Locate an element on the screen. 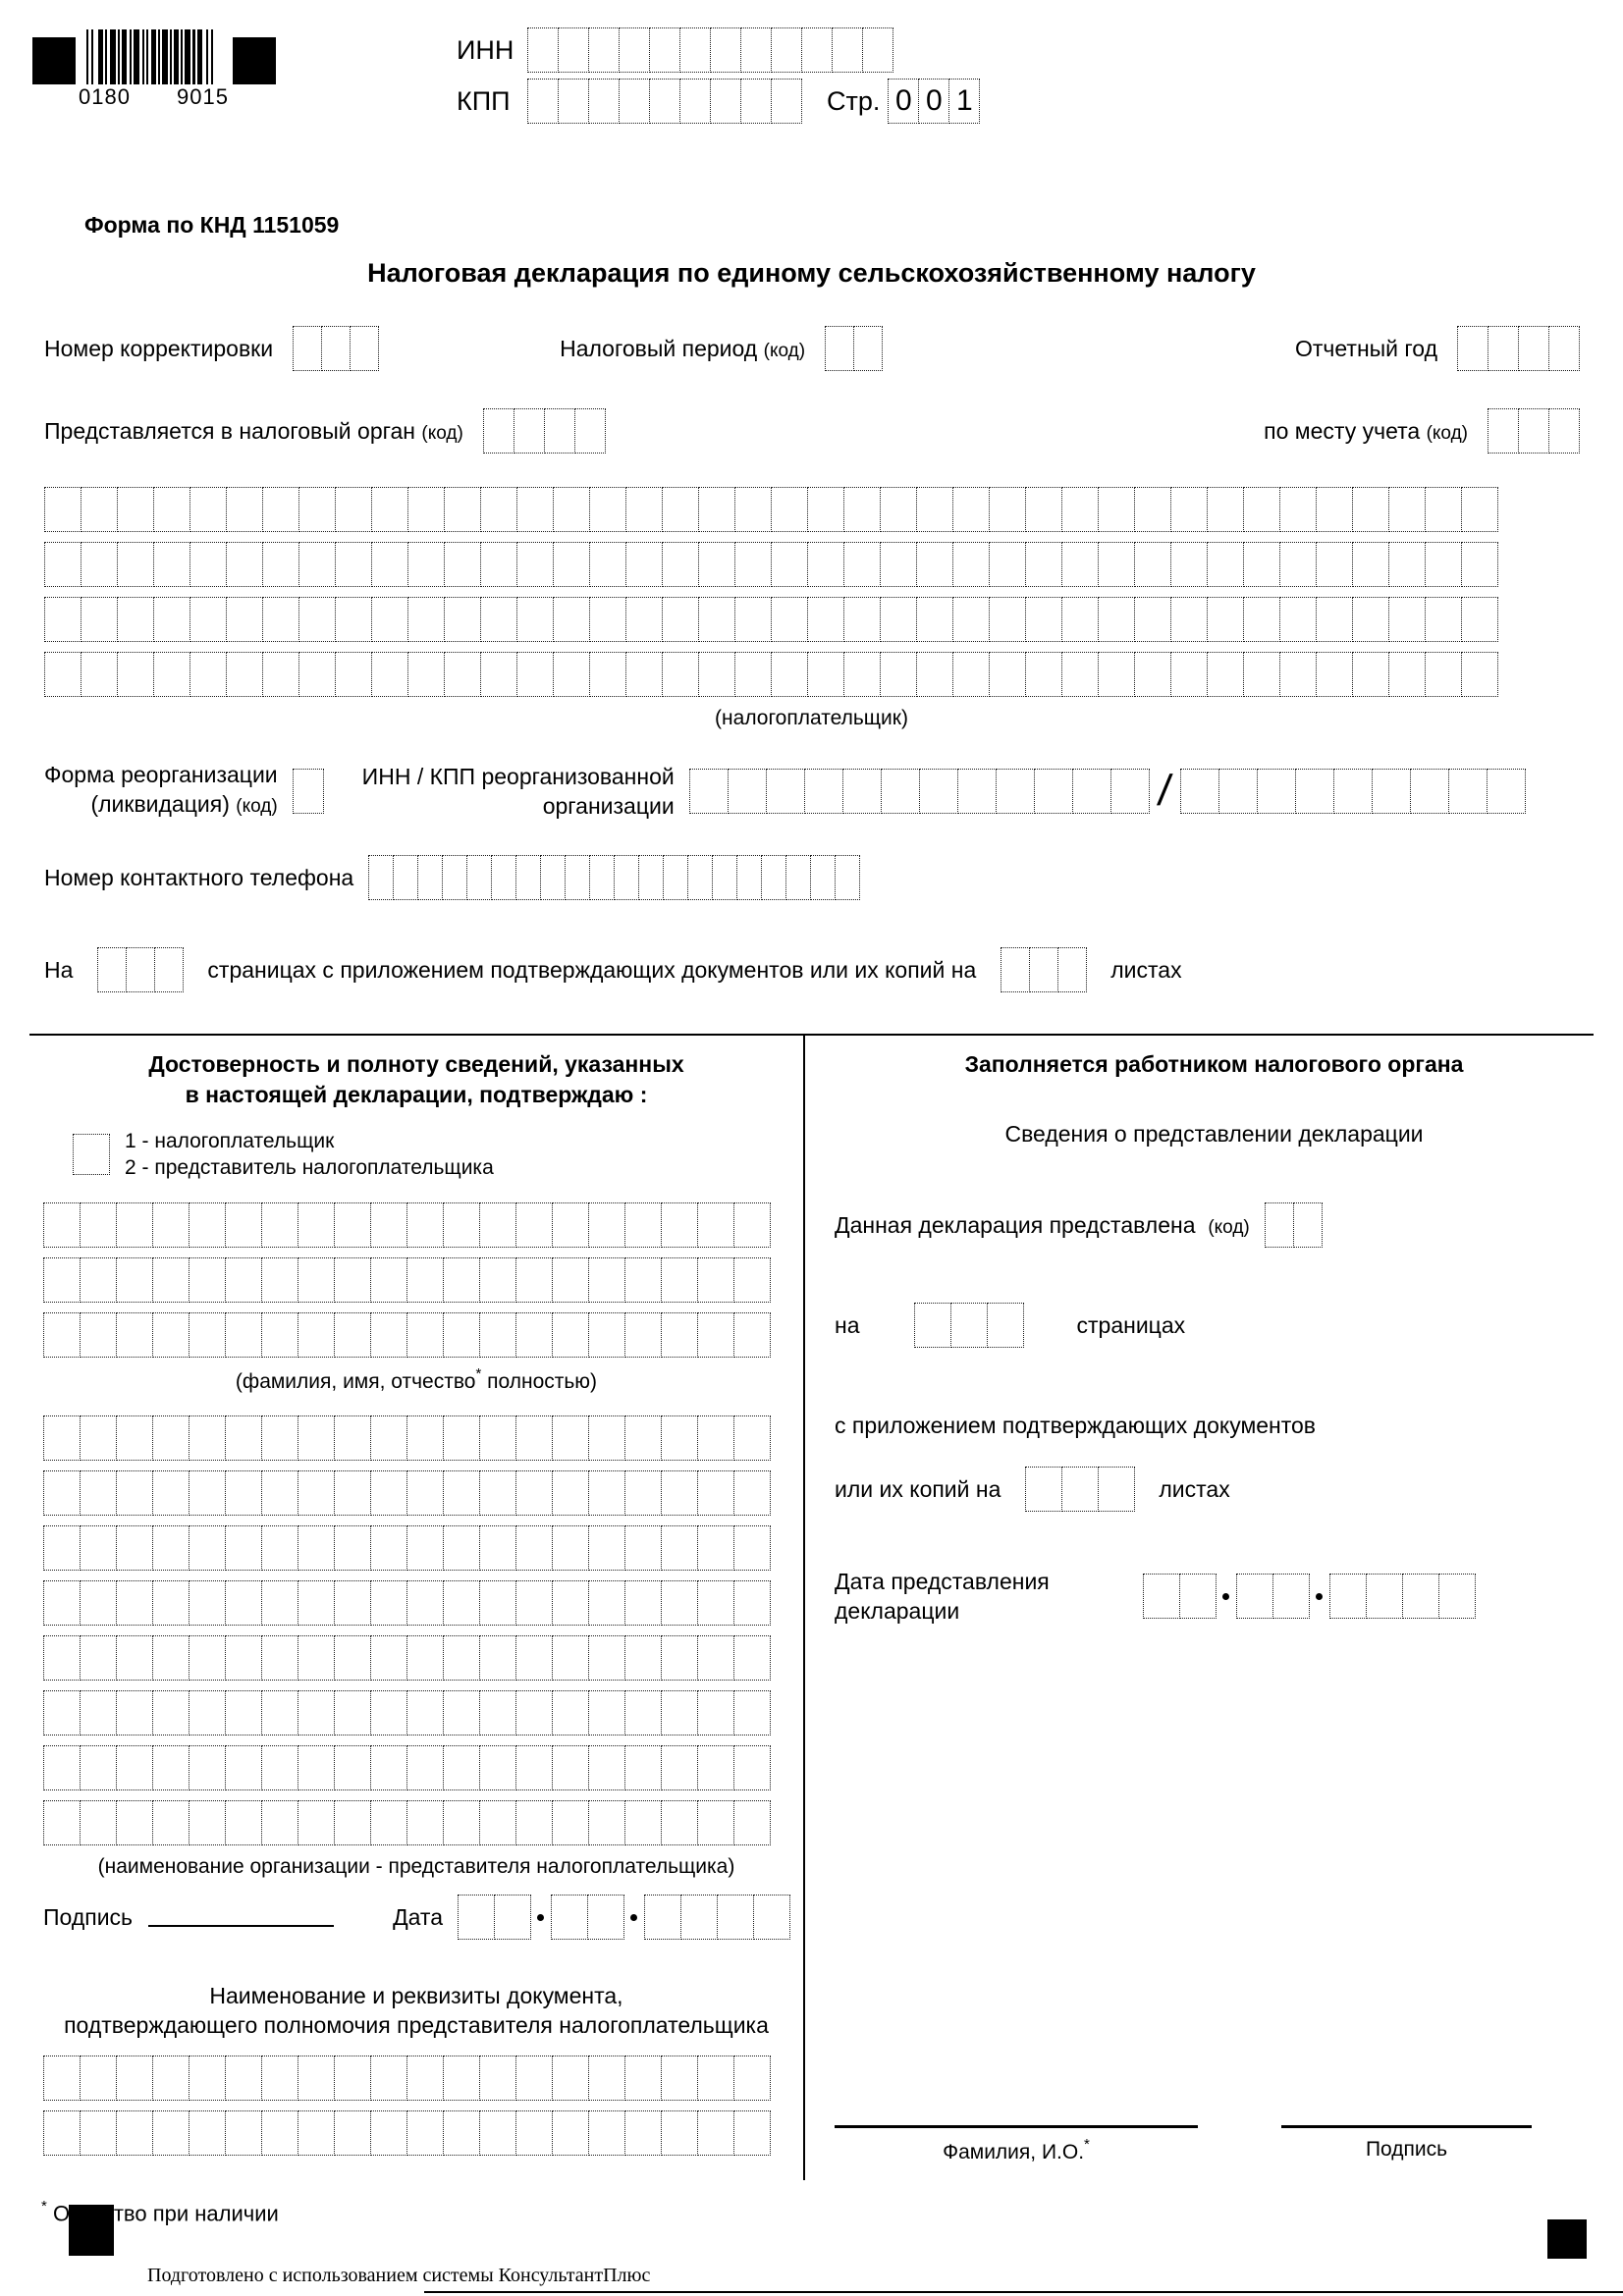 The width and height of the screenshot is (1623, 2296). date-day-field is located at coordinates (494, 1917).